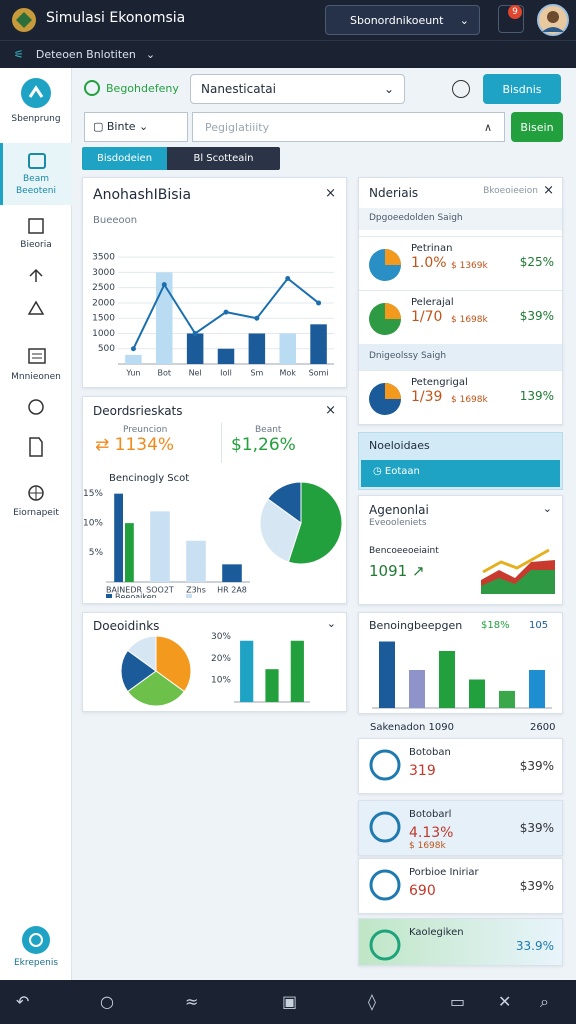 The height and width of the screenshot is (1024, 576). I want to click on x-tick-label: Mok, so click(287, 373).